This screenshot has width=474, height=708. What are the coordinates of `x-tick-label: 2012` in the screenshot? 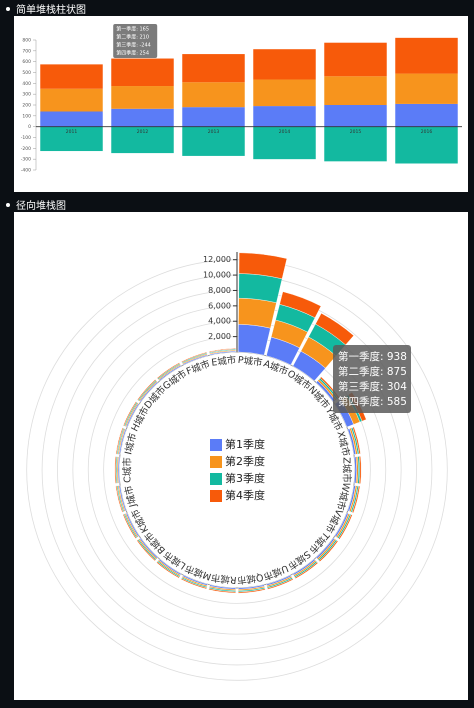 It's located at (143, 132).